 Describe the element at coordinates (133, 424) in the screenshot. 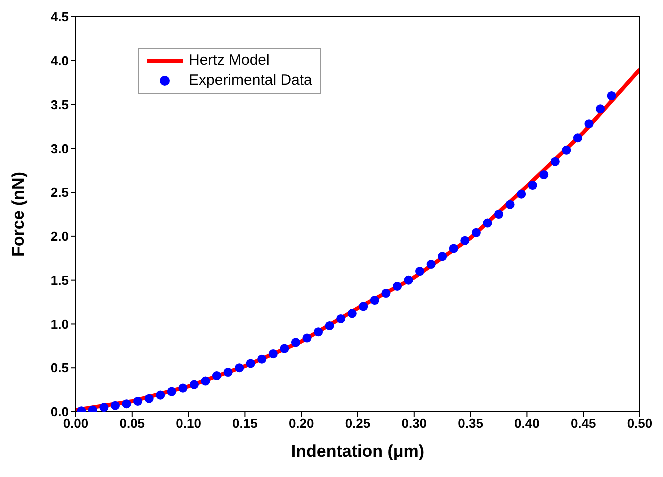

I see `x-tick-label: 0.05` at that location.